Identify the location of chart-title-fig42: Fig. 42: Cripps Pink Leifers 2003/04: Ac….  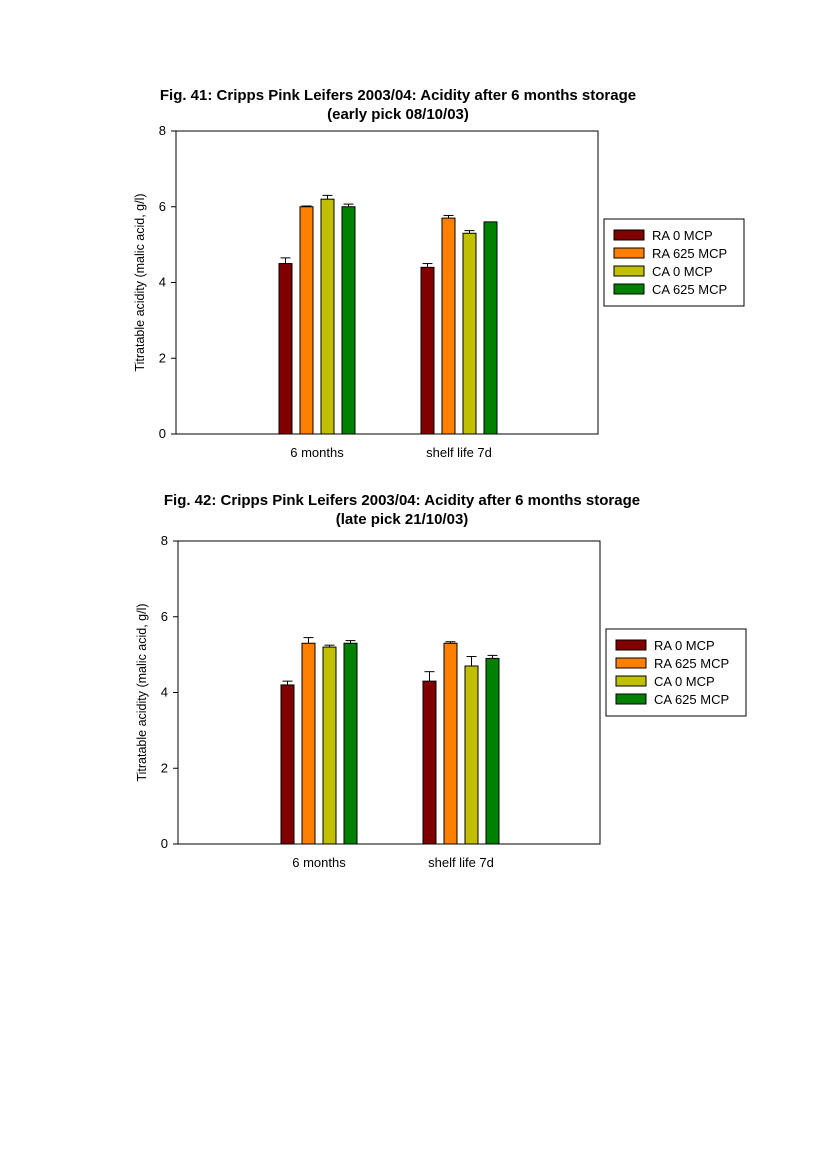
(402, 510).